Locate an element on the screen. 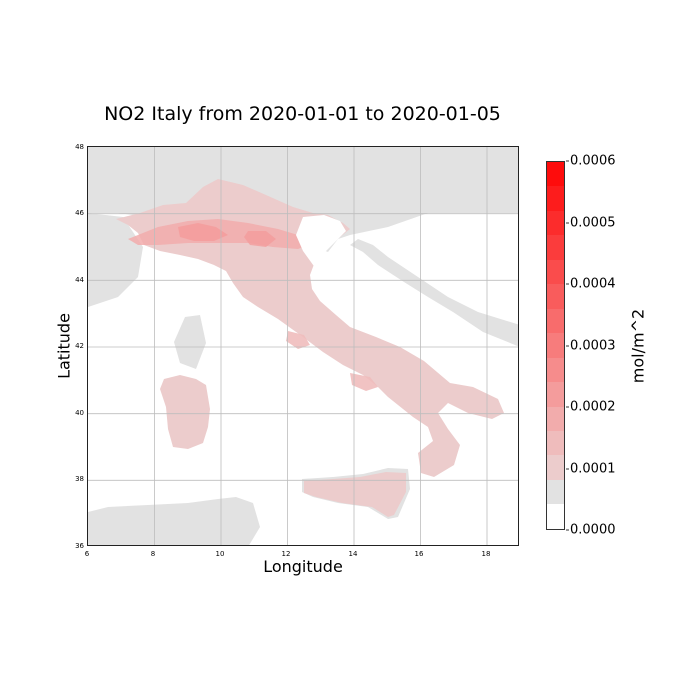 This screenshot has width=697, height=697. x-tick-label: 14 is located at coordinates (353, 554).